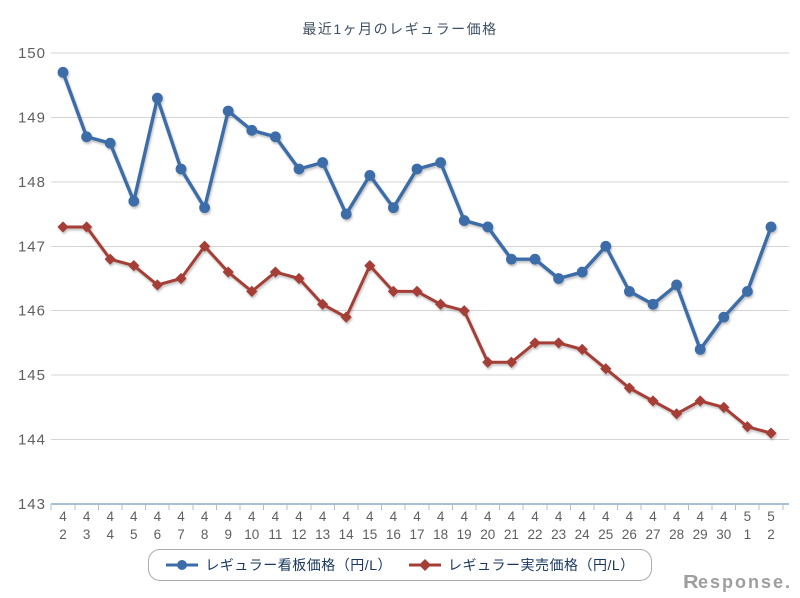  What do you see at coordinates (298, 525) in the screenshot?
I see `svg-text:412: 4 12` at bounding box center [298, 525].